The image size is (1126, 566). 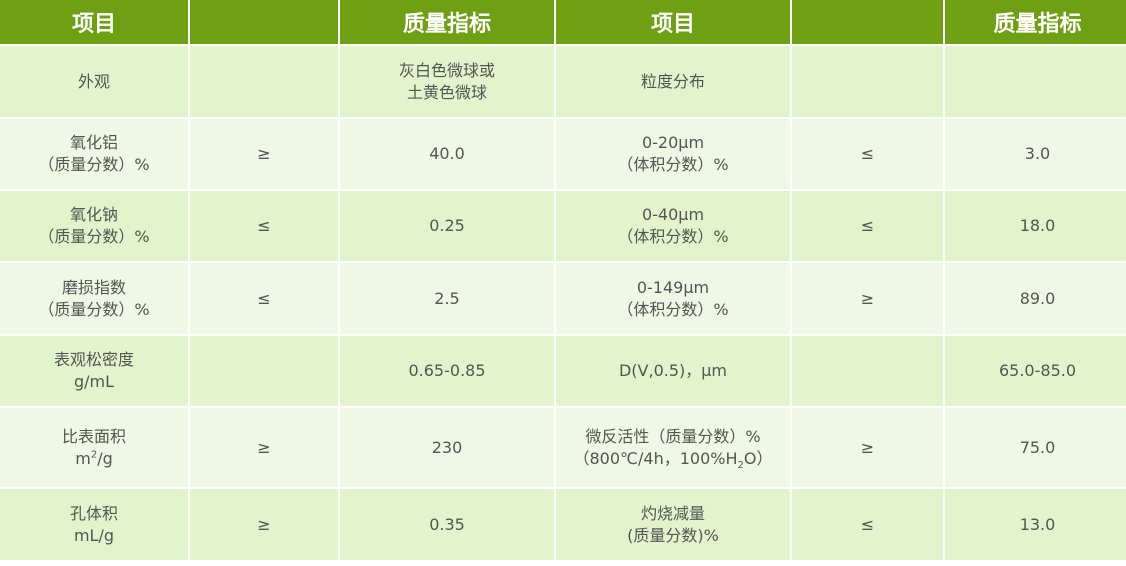 I want to click on item-1-line: g/mL, so click(x=94, y=381).